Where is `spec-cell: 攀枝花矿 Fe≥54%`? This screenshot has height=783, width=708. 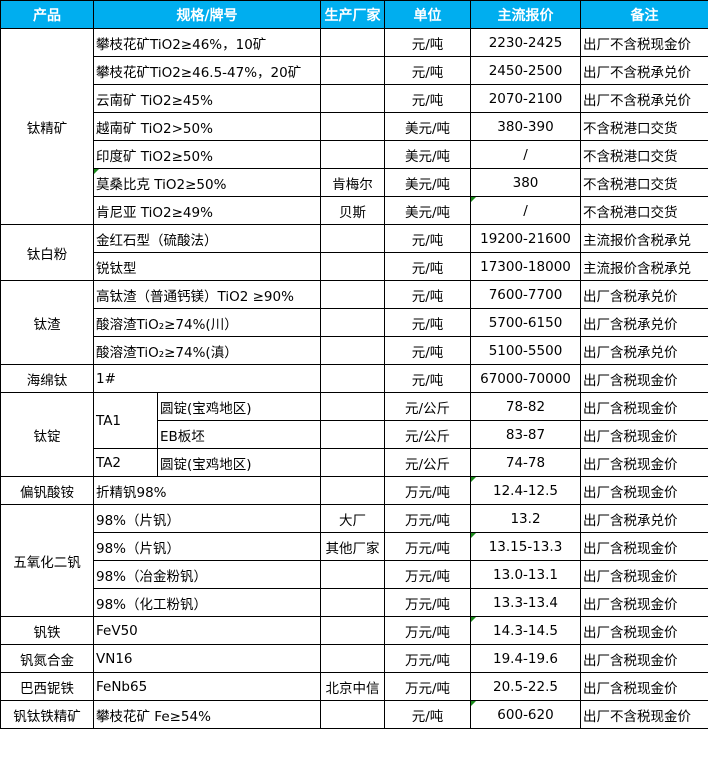
spec-cell: 攀枝花矿 Fe≥54% is located at coordinates (207, 714).